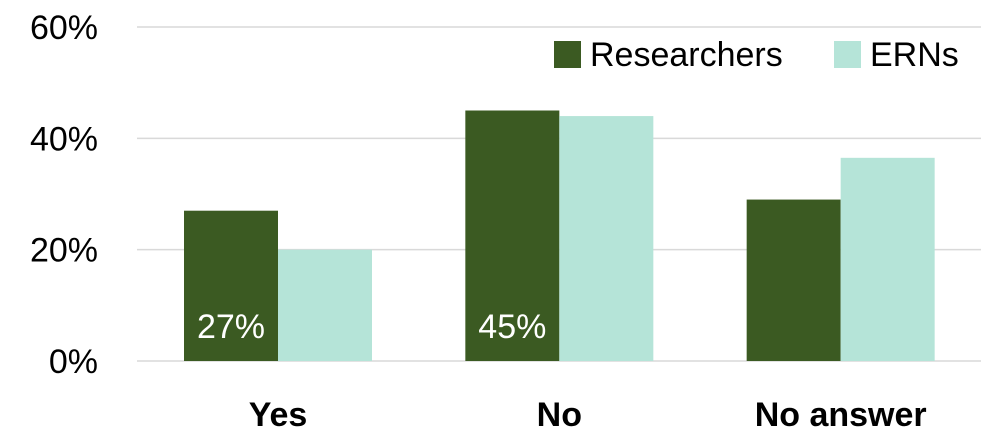 The image size is (987, 435). Describe the element at coordinates (588, 415) in the screenshot. I see `x-axis-categories: Yes No No answer` at that location.